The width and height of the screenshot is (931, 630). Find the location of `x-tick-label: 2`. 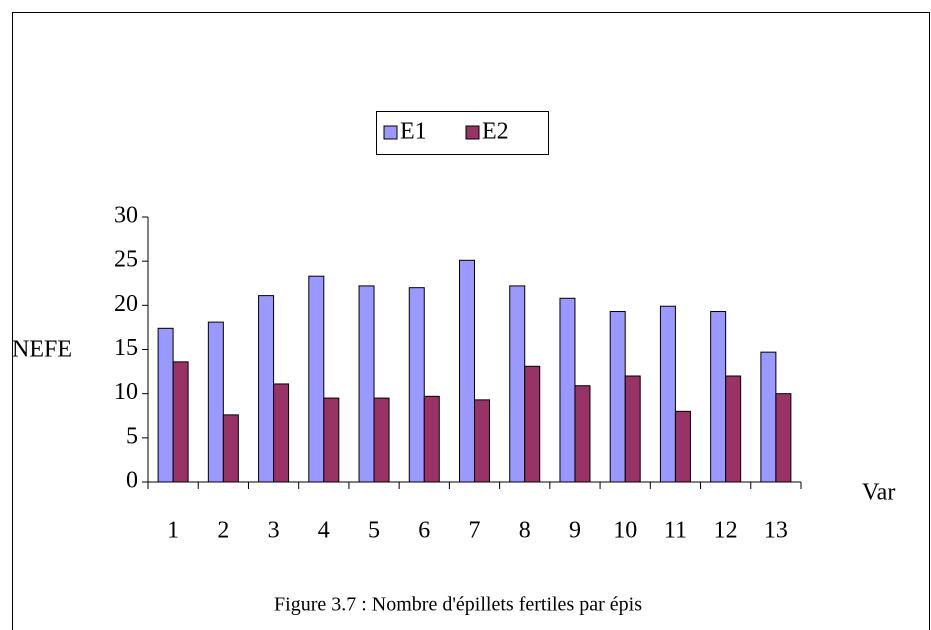

x-tick-label: 2 is located at coordinates (223, 531).